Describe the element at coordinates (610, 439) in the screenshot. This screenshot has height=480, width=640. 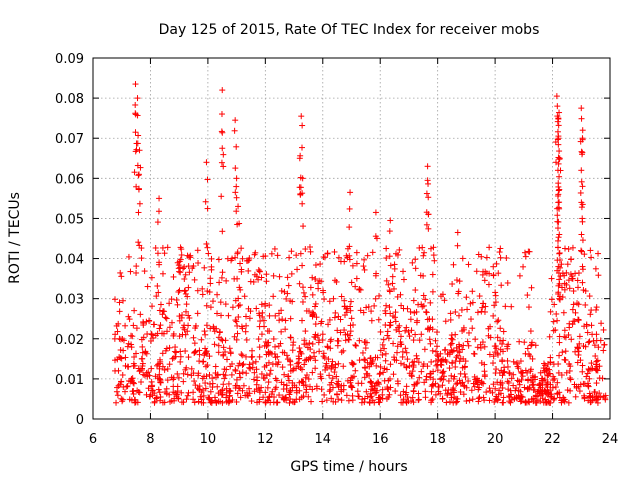
I see `x-tick-label: 24` at that location.